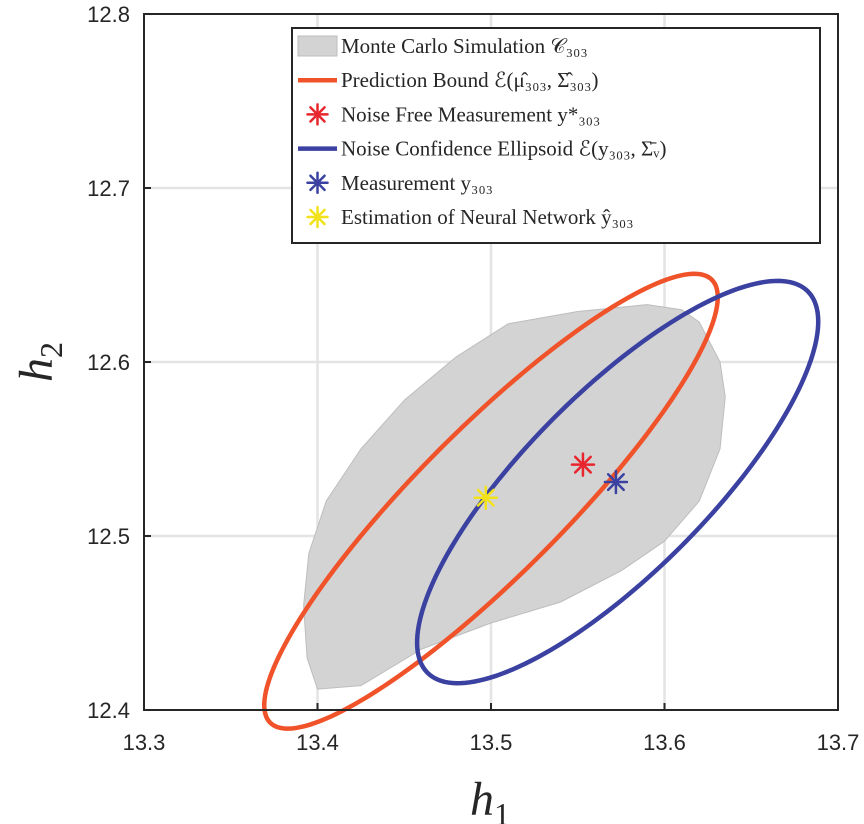  What do you see at coordinates (838, 742) in the screenshot?
I see `x-tick-label: 13.7` at bounding box center [838, 742].